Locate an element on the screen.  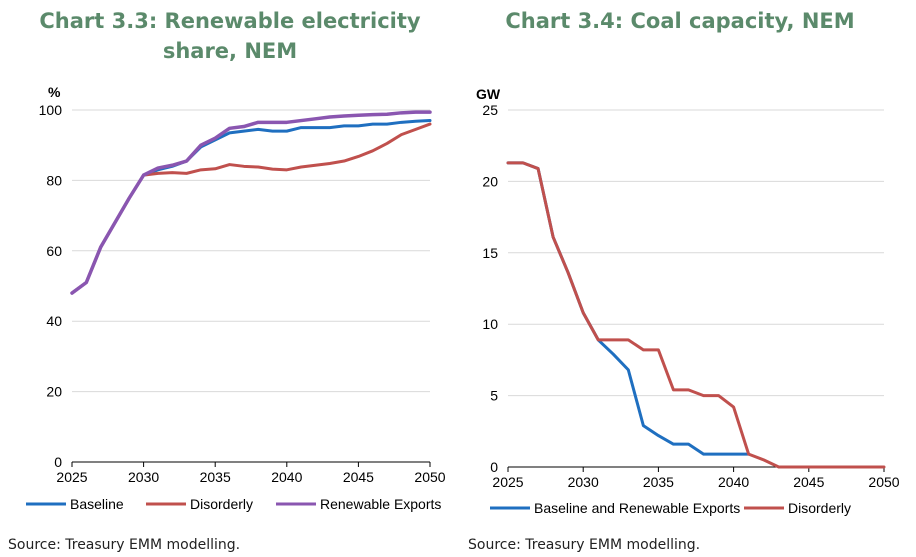
chart2-legend-label-0: Baseline and Renewable Exports is located at coordinates (637, 508).